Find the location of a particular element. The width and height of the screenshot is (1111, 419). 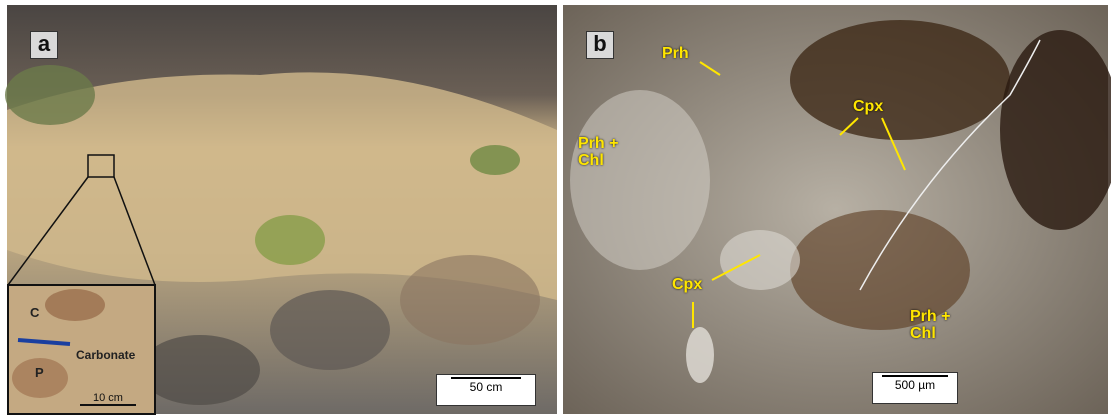

inset-scale-bar: 10 cm is located at coordinates (108, 399).